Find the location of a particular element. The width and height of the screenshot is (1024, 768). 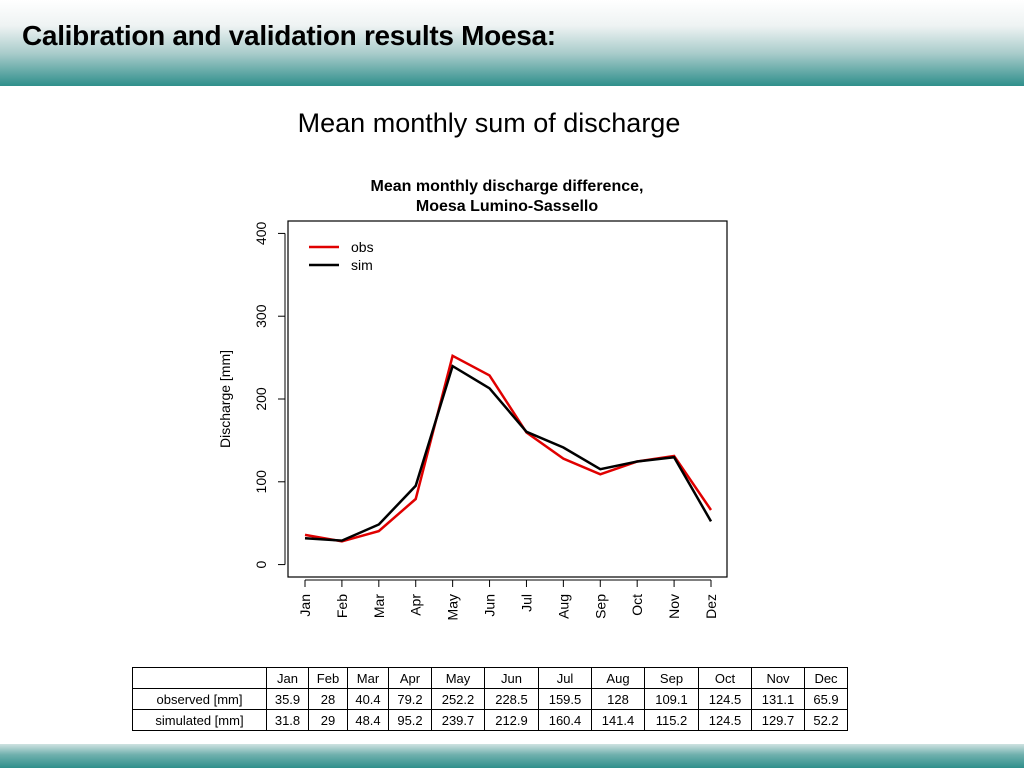

y-tick-label: 0 is located at coordinates (261, 564).